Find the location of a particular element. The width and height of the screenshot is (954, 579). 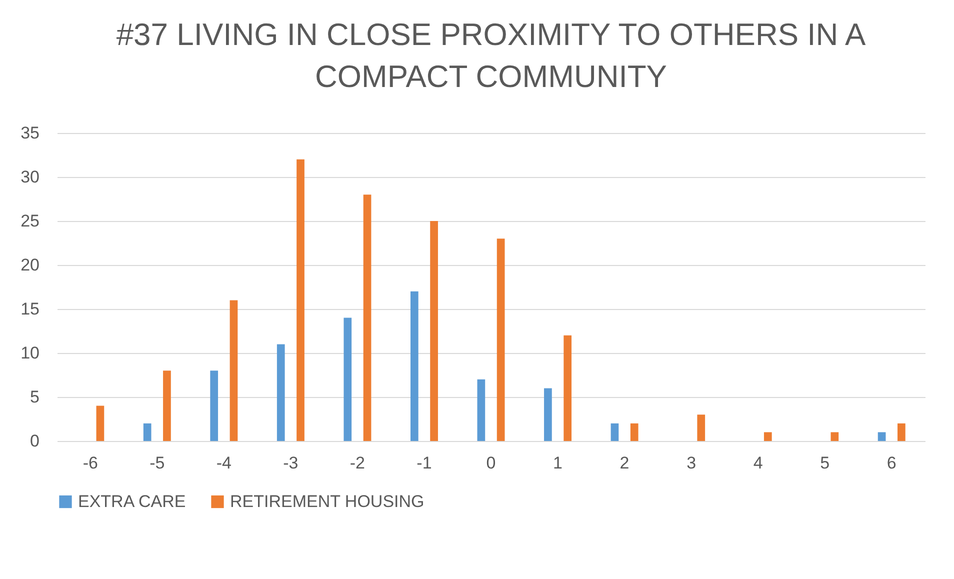

legend-label: RETIREMENT HOUSING is located at coordinates (327, 501).